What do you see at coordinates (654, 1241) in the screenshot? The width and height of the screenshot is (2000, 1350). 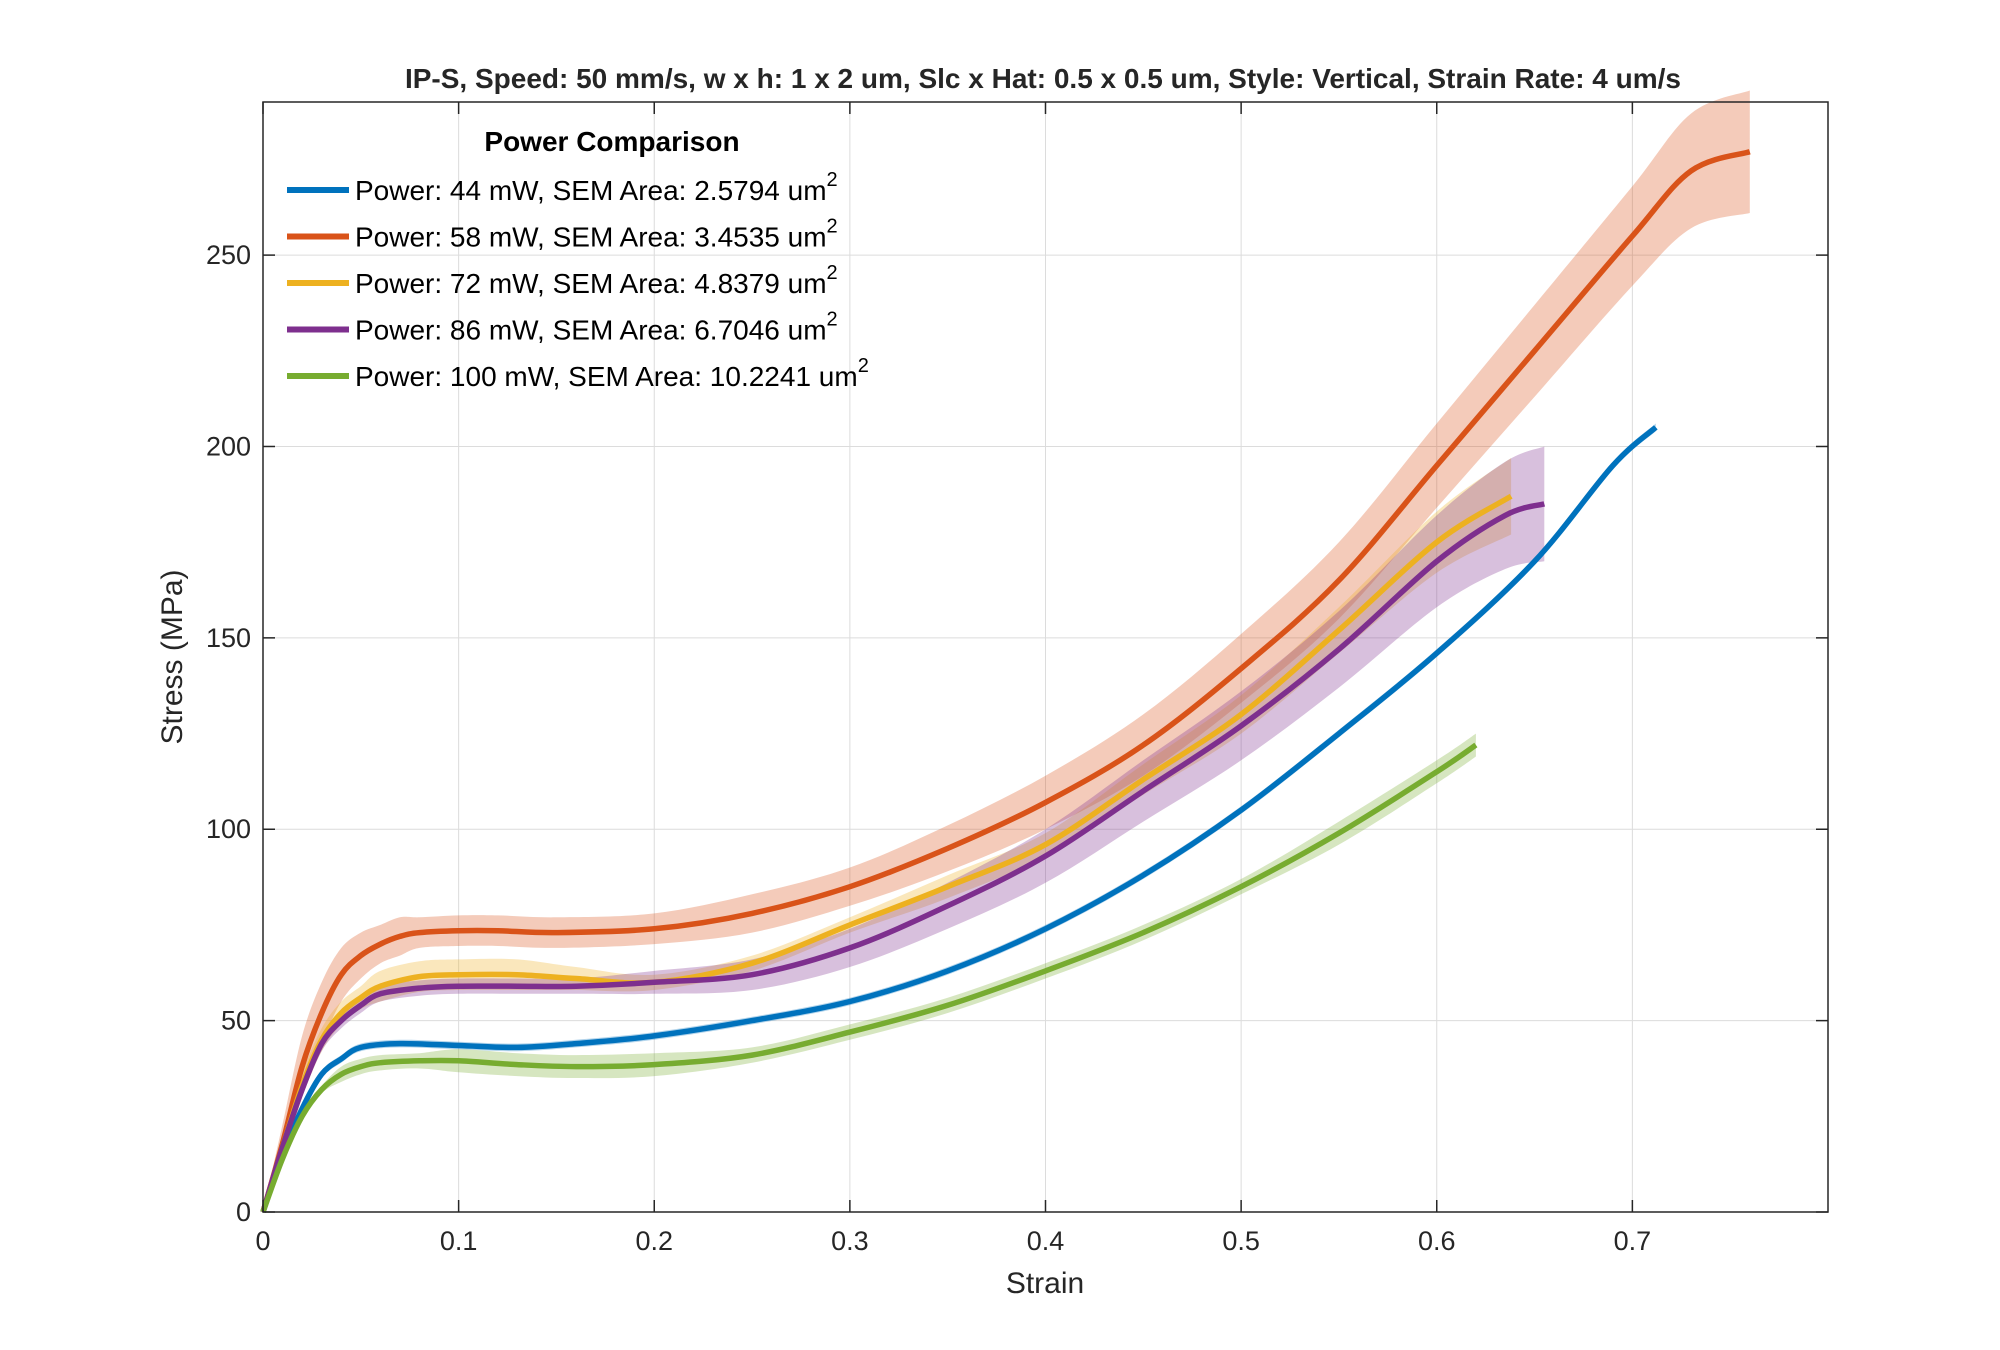 I see `x-tick-label: 0.2` at bounding box center [654, 1241].